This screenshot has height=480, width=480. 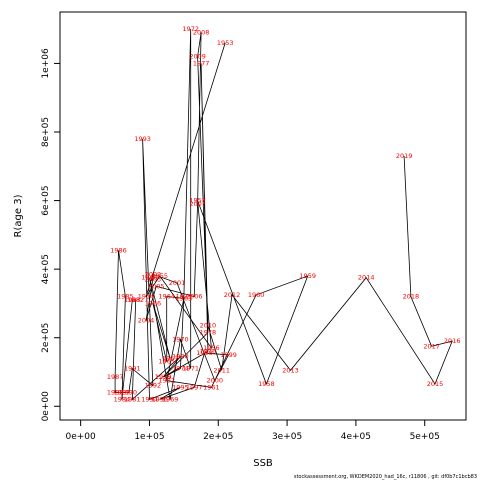 I want to click on y-tick-label: 2e+05, so click(x=46, y=338).